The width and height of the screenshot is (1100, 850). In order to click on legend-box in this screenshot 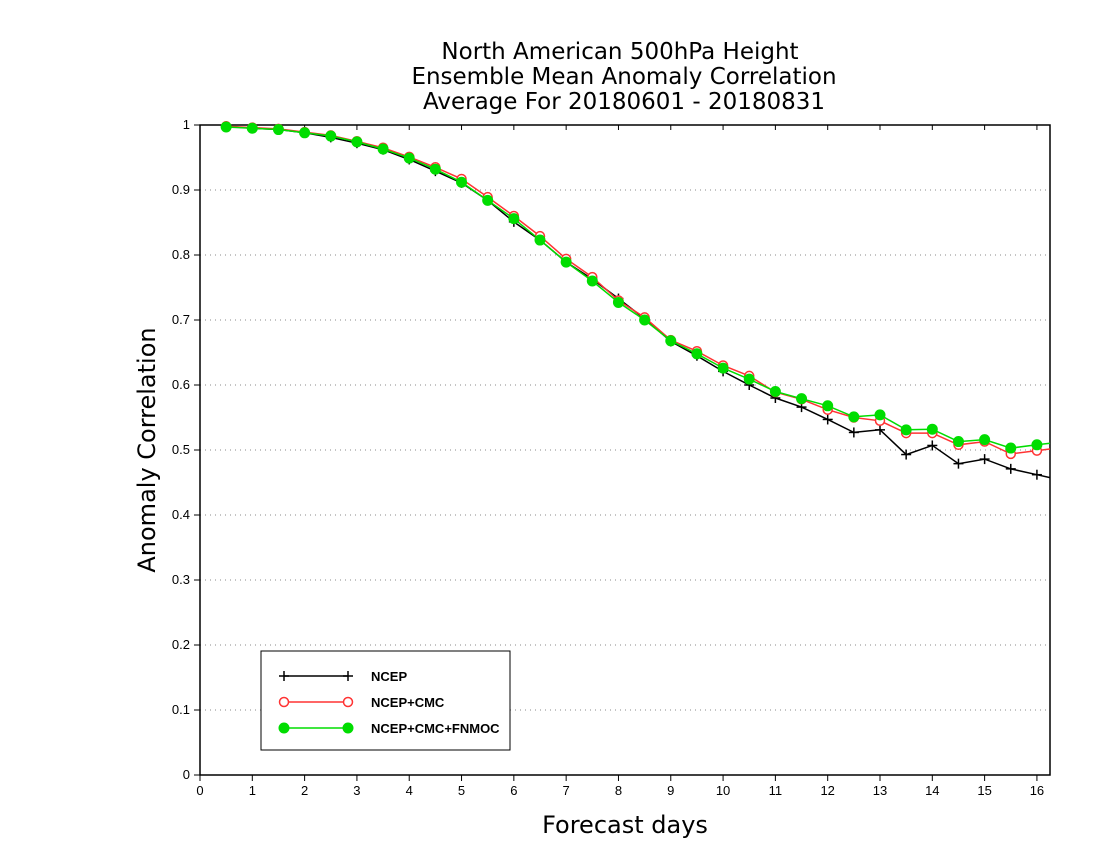, I will do `click(385, 700)`.